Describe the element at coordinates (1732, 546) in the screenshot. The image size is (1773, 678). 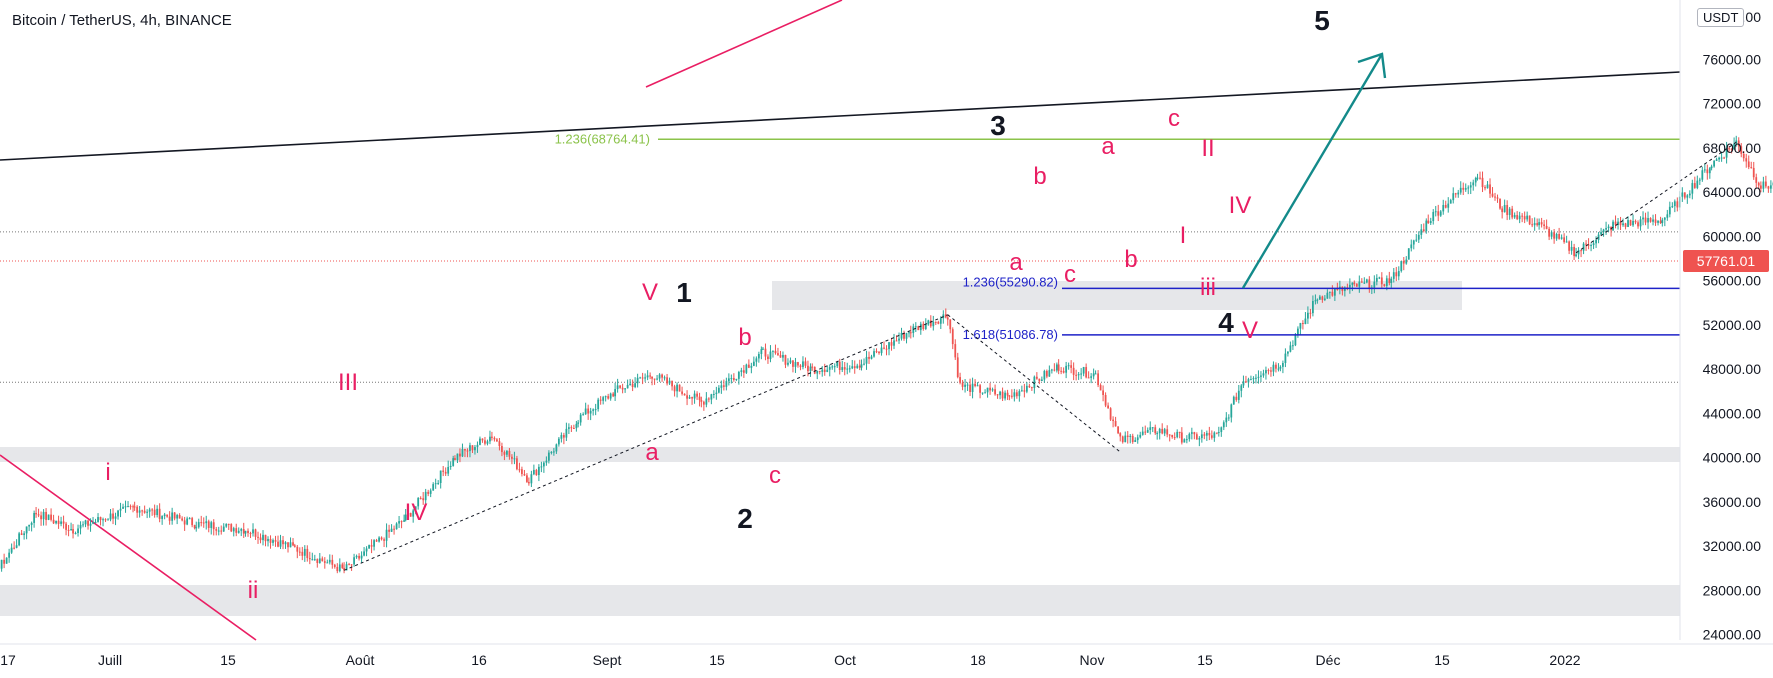
I see `y-tick-label: 32000.00` at that location.